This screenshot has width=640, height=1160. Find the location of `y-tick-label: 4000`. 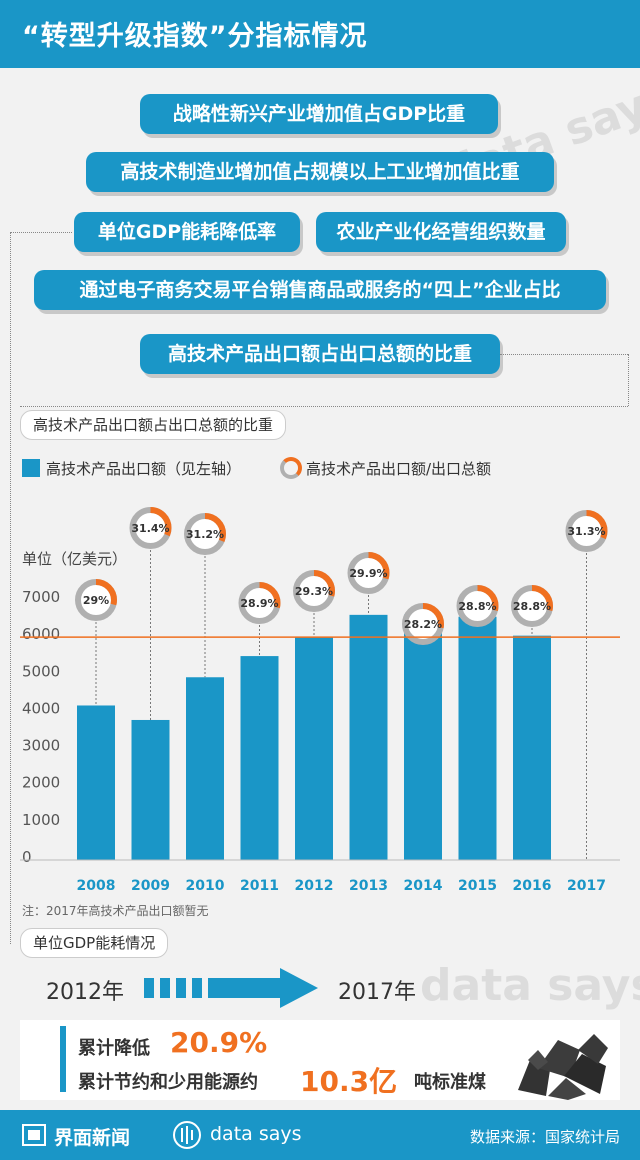

y-tick-label: 4000 is located at coordinates (41, 708).